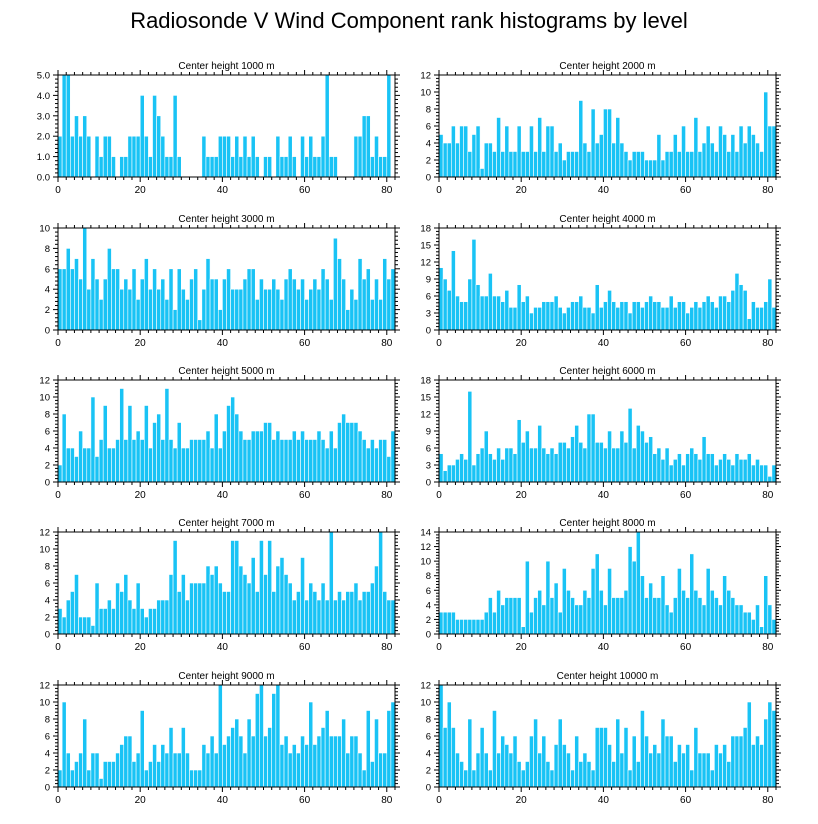  What do you see at coordinates (43, 157) in the screenshot?
I see `y-tick-label: 1.0` at bounding box center [43, 157].